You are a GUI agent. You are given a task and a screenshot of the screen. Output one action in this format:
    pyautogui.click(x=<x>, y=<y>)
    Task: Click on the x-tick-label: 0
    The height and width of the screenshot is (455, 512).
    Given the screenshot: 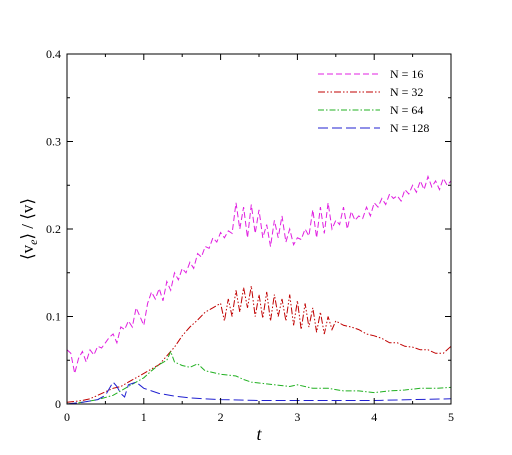 What is the action you would take?
    pyautogui.click(x=67, y=417)
    